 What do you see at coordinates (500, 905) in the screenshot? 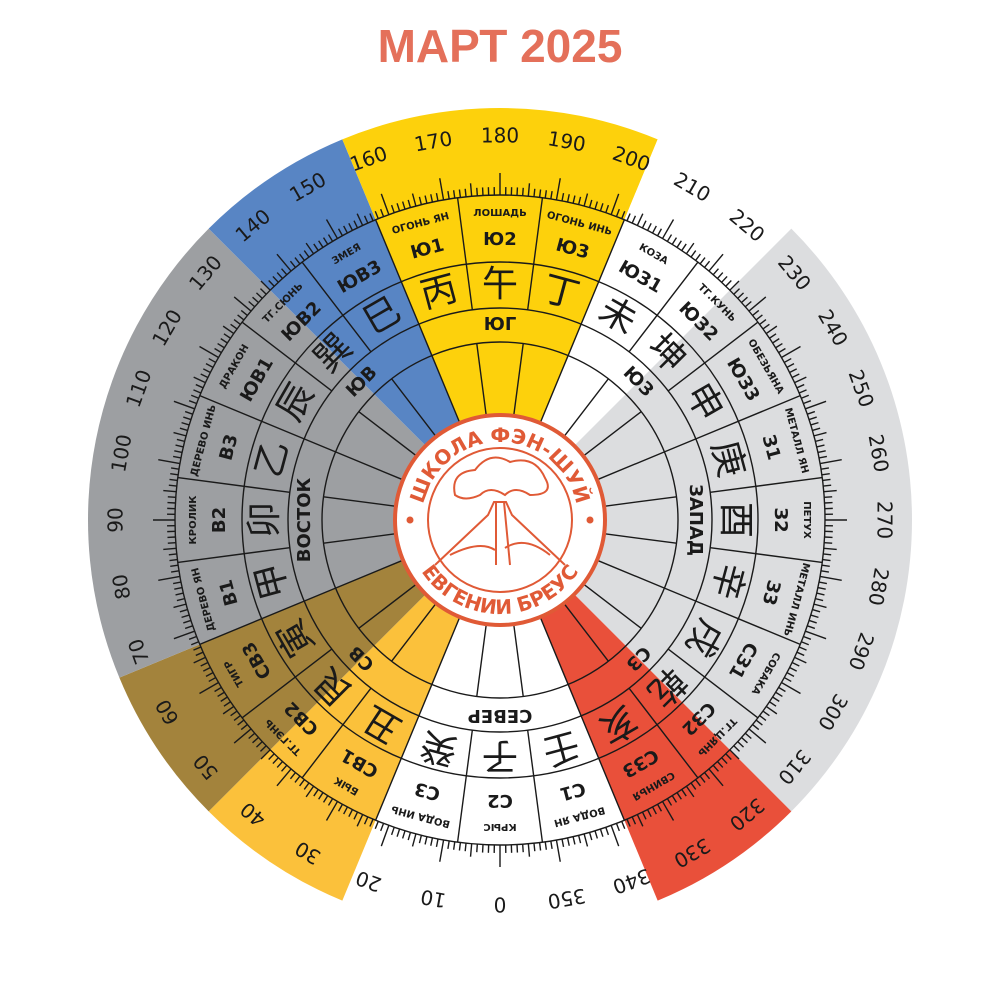
I see `degree-label: 0` at bounding box center [500, 905].